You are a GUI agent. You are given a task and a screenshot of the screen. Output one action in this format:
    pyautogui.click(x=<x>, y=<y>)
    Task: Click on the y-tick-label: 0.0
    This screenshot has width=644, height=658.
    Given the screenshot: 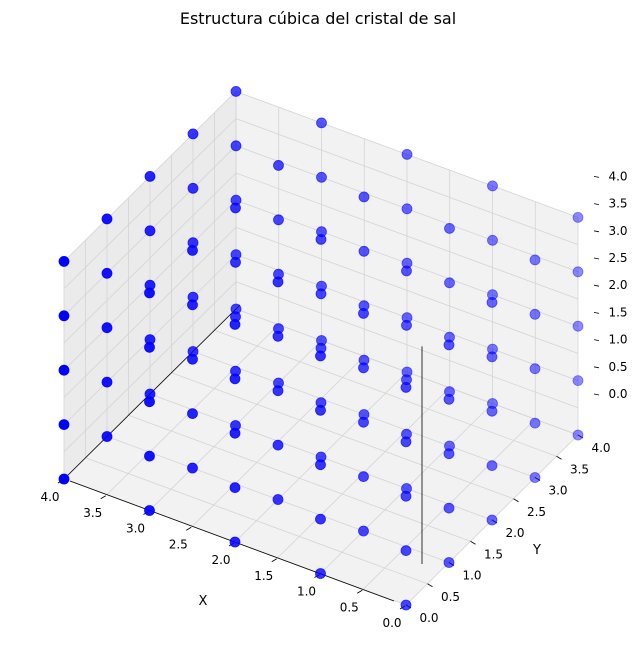 What is the action you would take?
    pyautogui.click(x=428, y=618)
    